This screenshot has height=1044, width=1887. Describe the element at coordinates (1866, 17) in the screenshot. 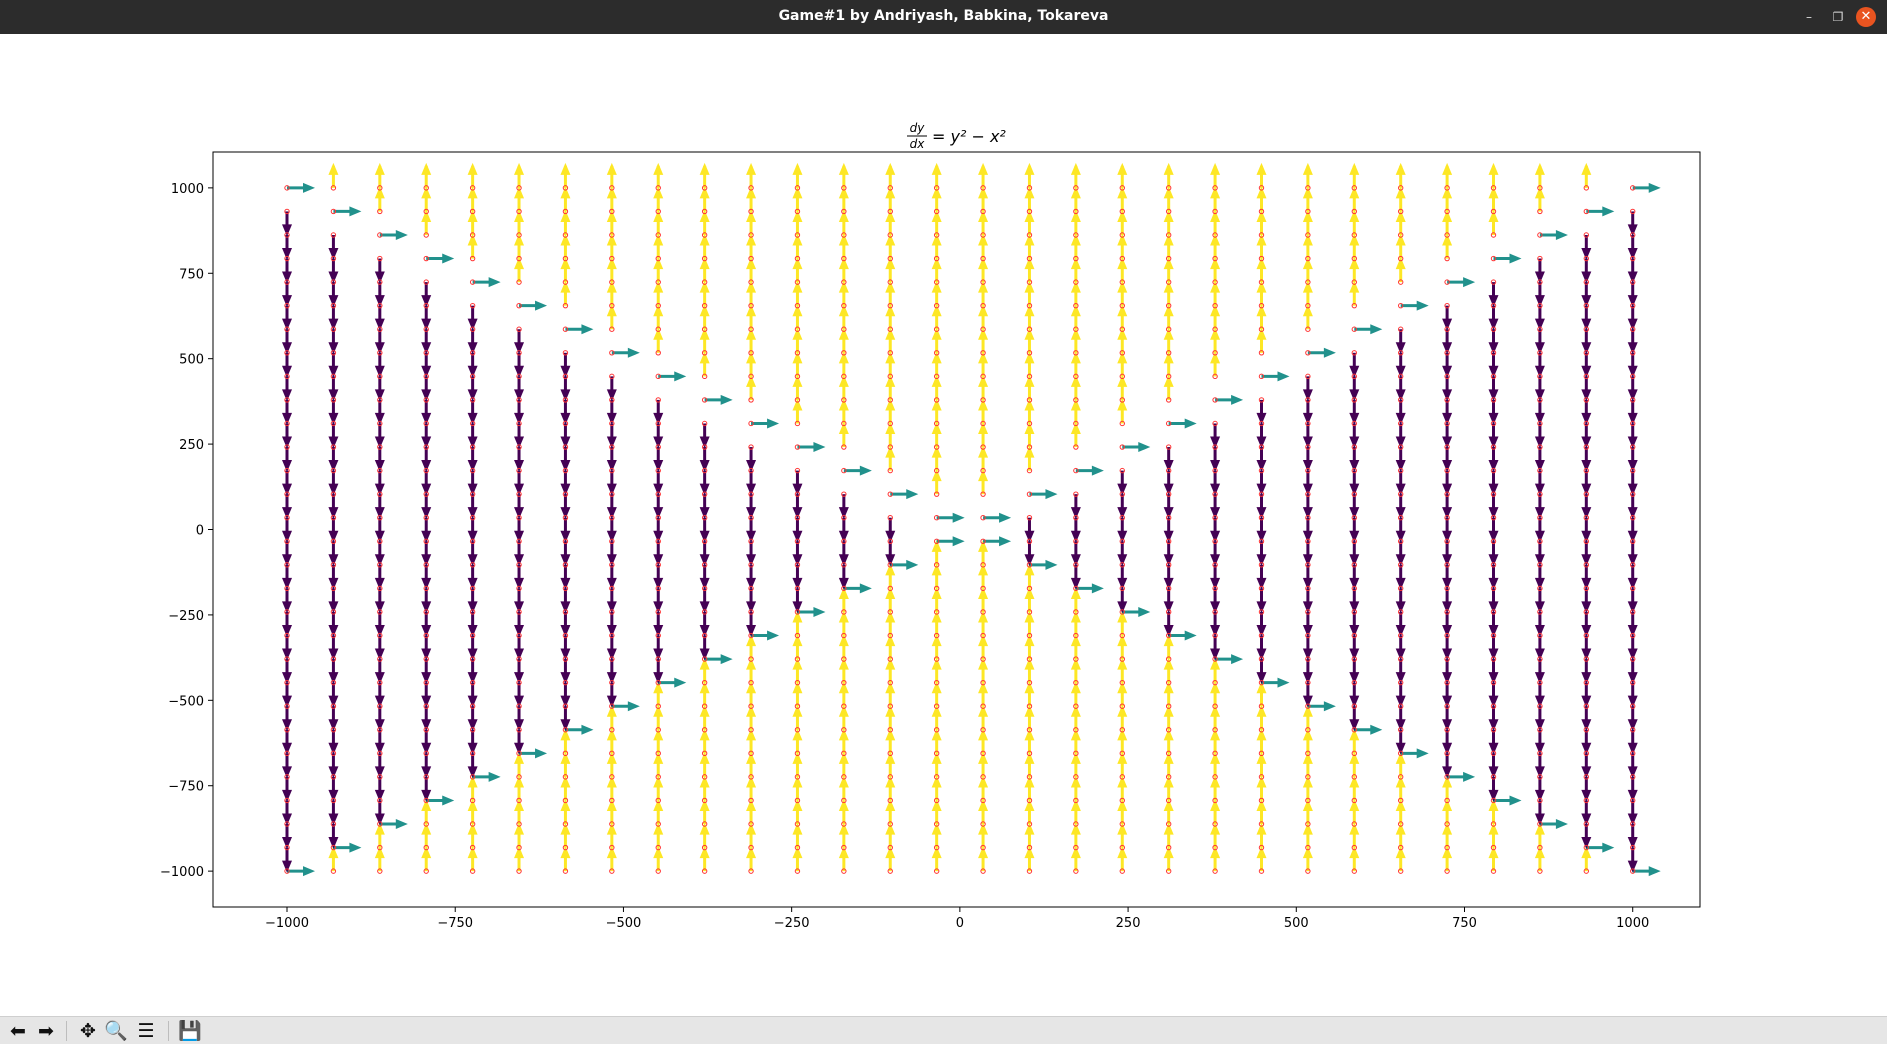

I see `close-button: ✕` at that location.